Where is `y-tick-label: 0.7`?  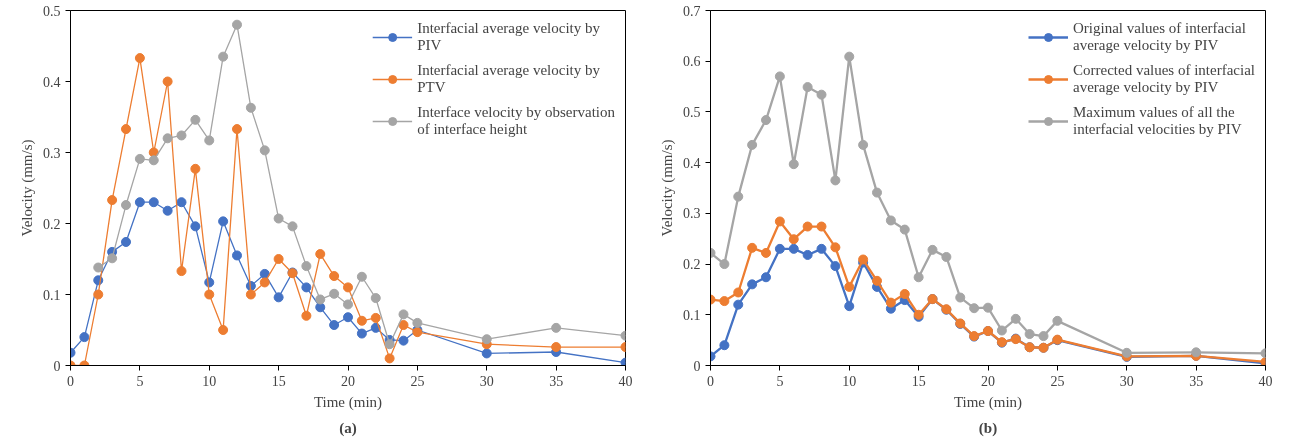 y-tick-label: 0.7 is located at coordinates (692, 11).